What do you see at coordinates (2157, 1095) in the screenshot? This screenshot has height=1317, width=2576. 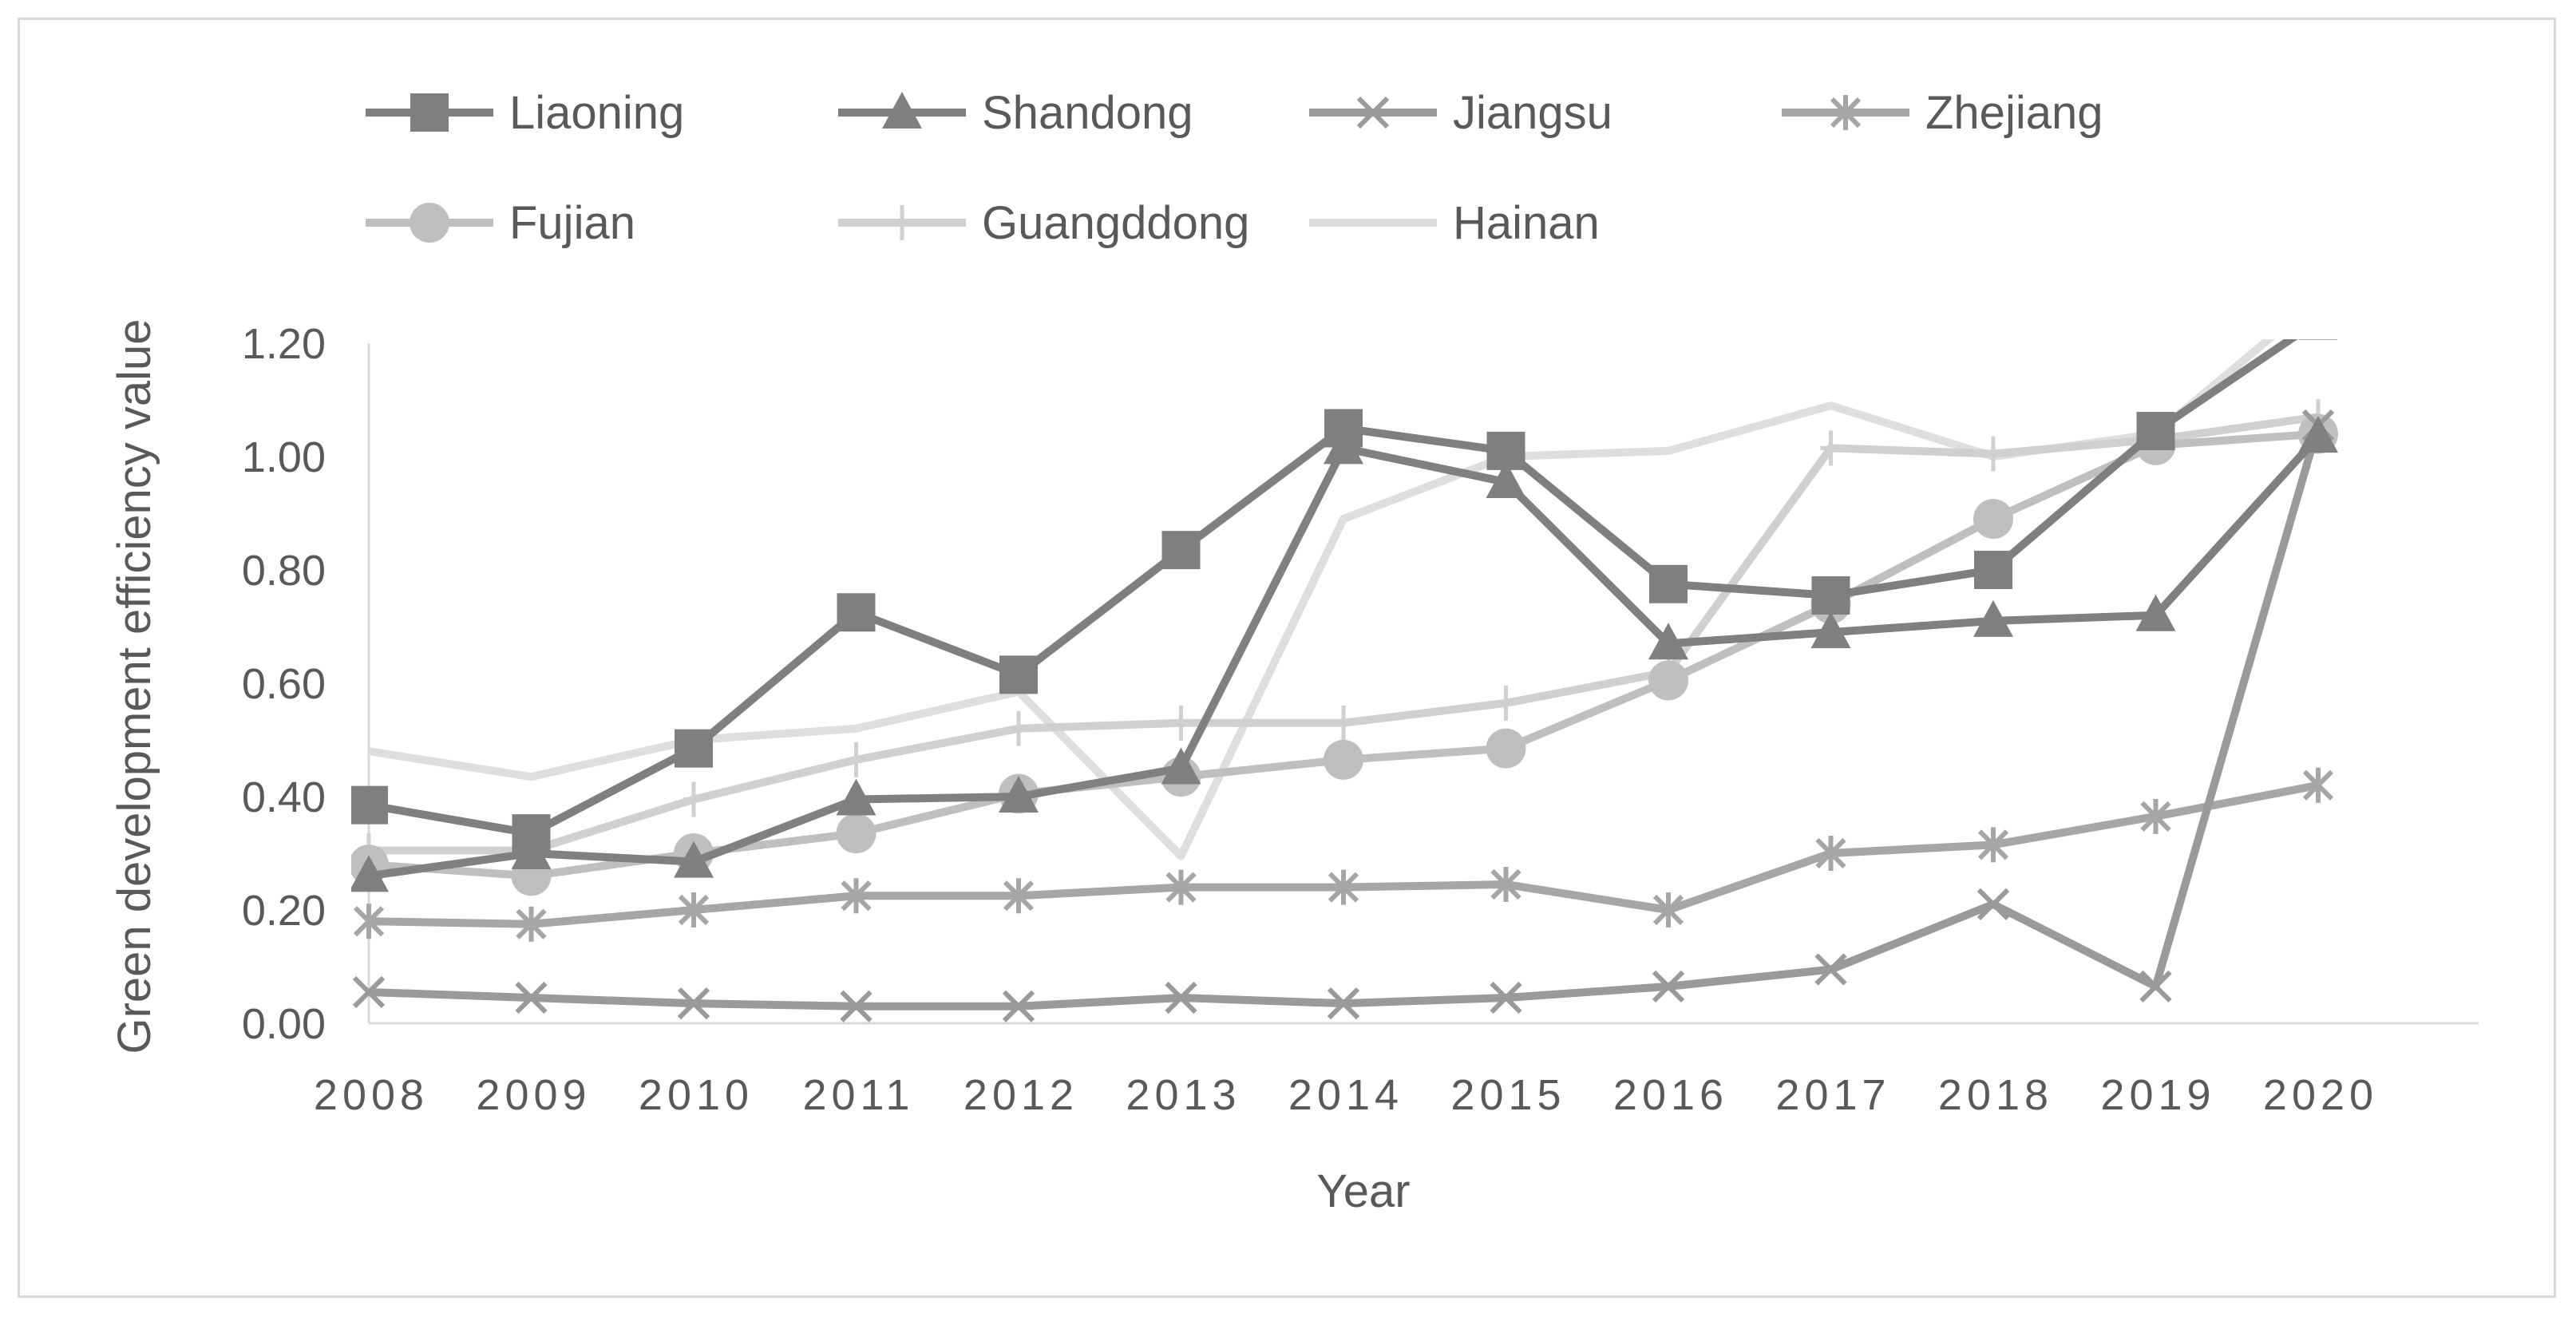 I see `x-tick-label: 2019` at bounding box center [2157, 1095].